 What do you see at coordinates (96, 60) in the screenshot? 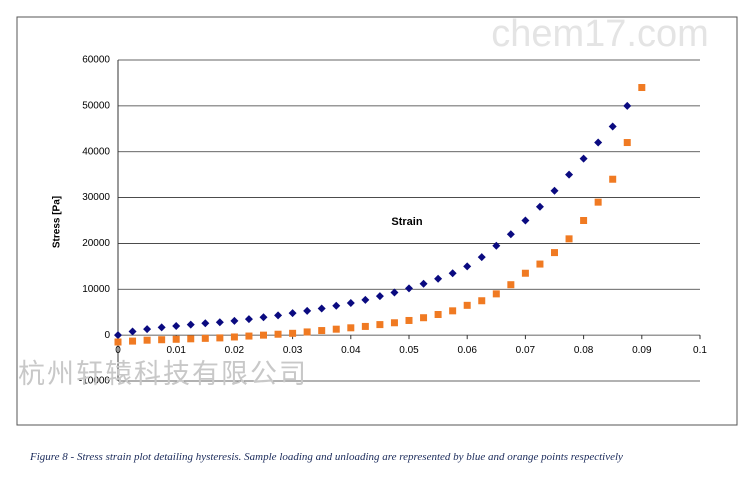
I see `y-tick-label: 60000` at bounding box center [96, 60].